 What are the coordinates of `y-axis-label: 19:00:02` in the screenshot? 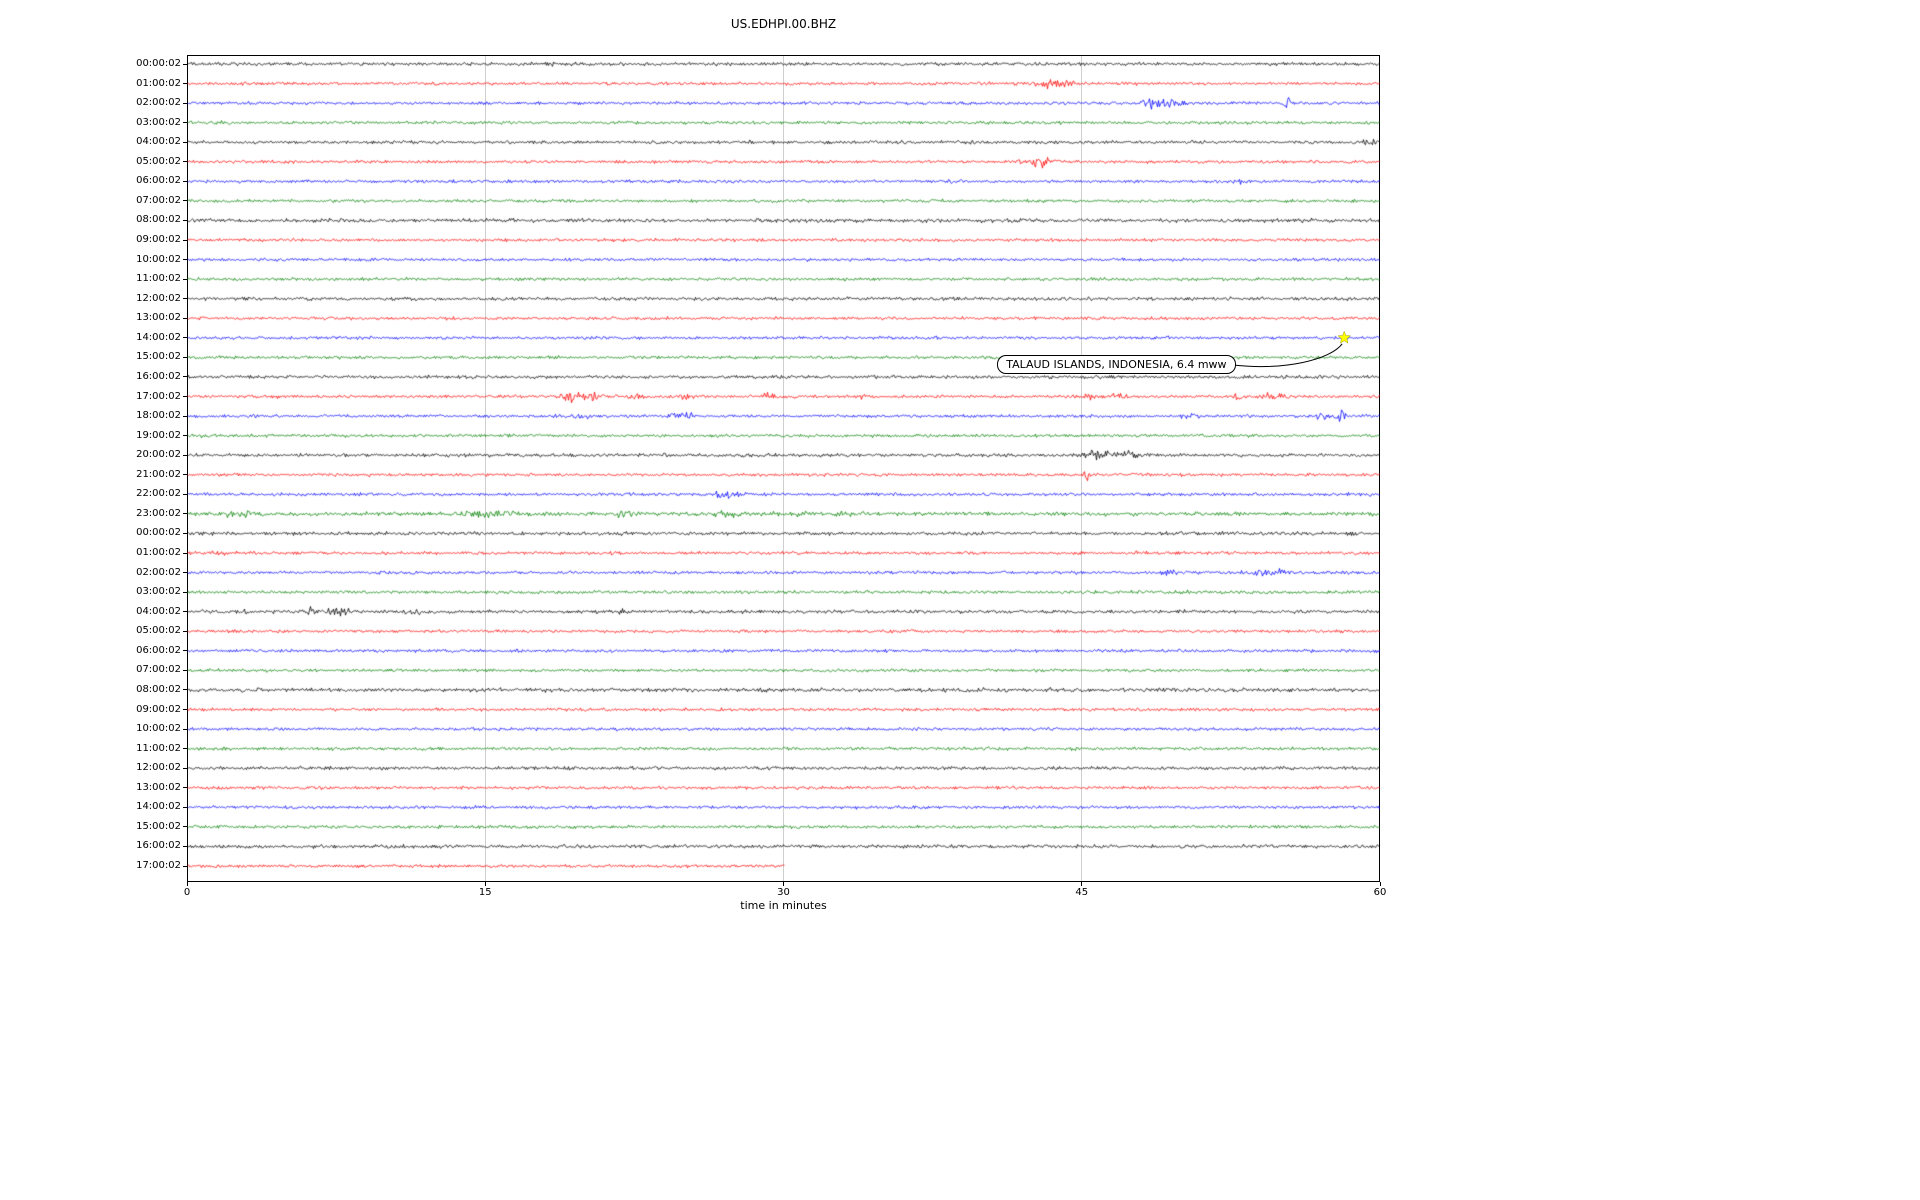 It's located at (158, 435).